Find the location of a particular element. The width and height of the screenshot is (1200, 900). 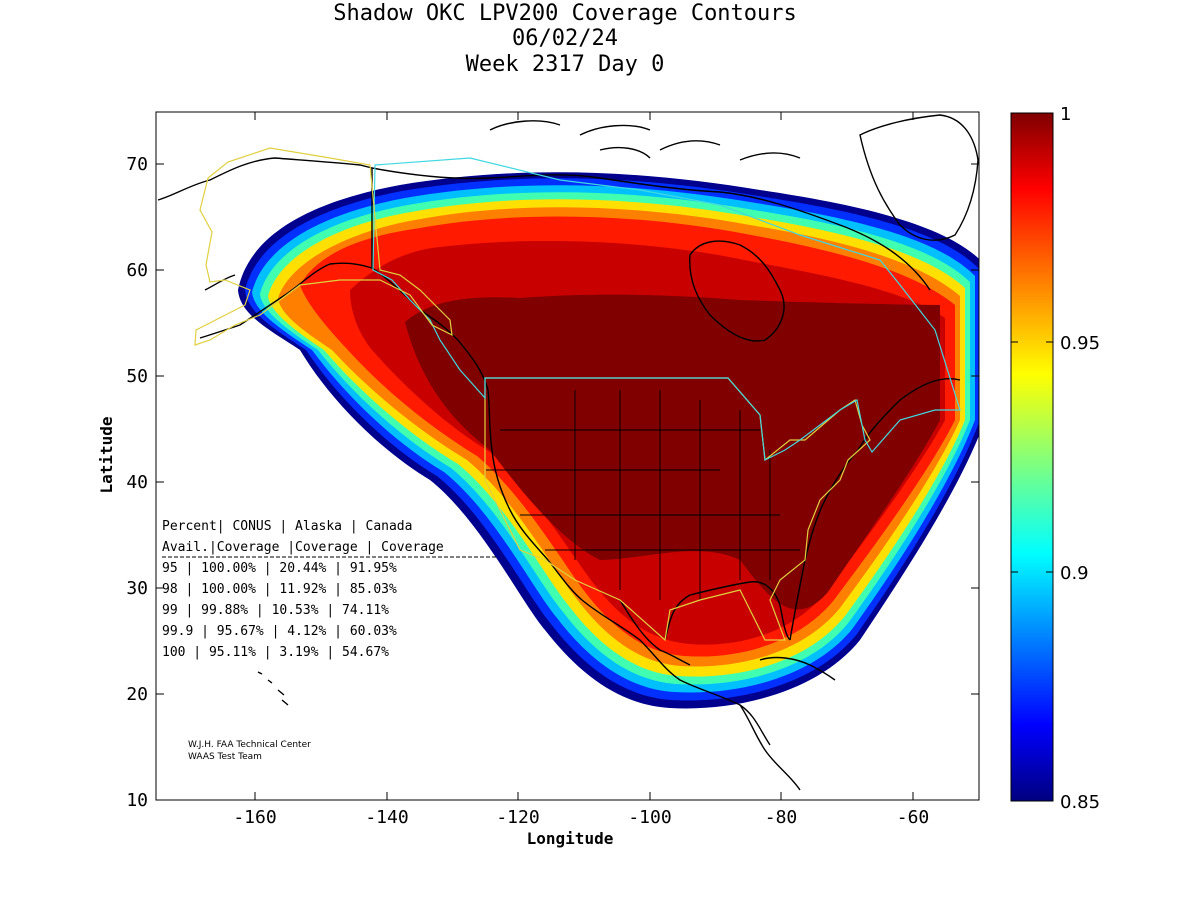

x-tick-label: -140 is located at coordinates (386, 817).